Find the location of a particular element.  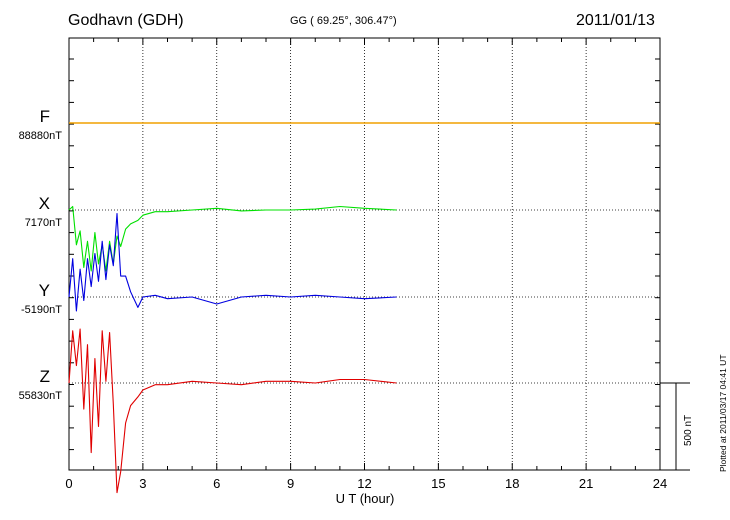

series-line-X is located at coordinates (232, 238).